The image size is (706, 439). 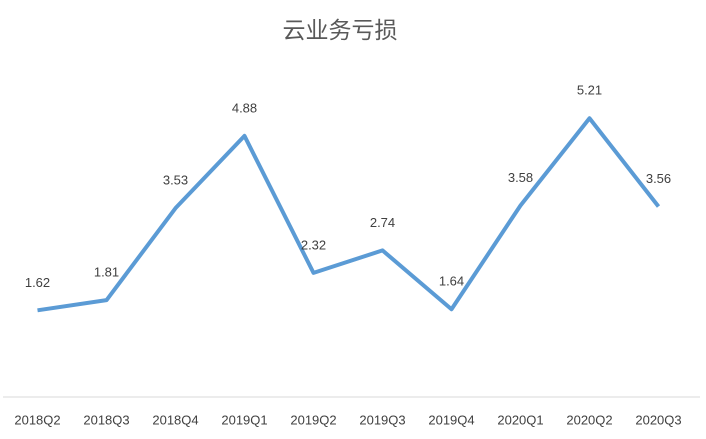 I want to click on data-label: 3.58, so click(x=520, y=177).